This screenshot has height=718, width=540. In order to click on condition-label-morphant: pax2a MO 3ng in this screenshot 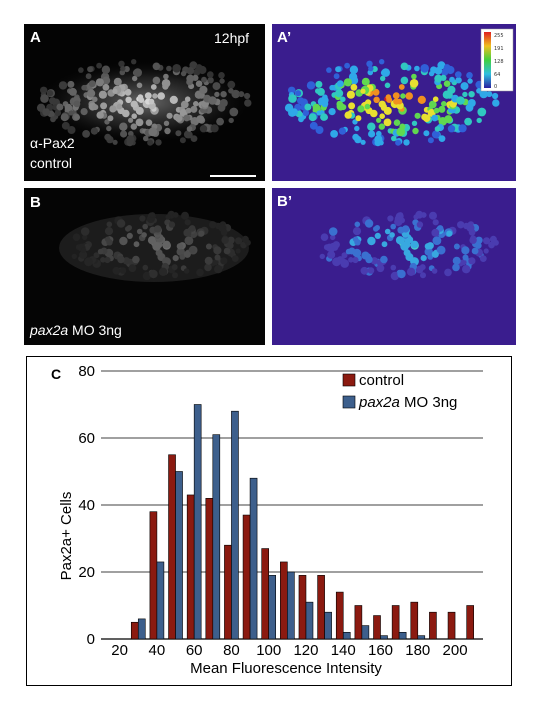, I will do `click(76, 330)`.